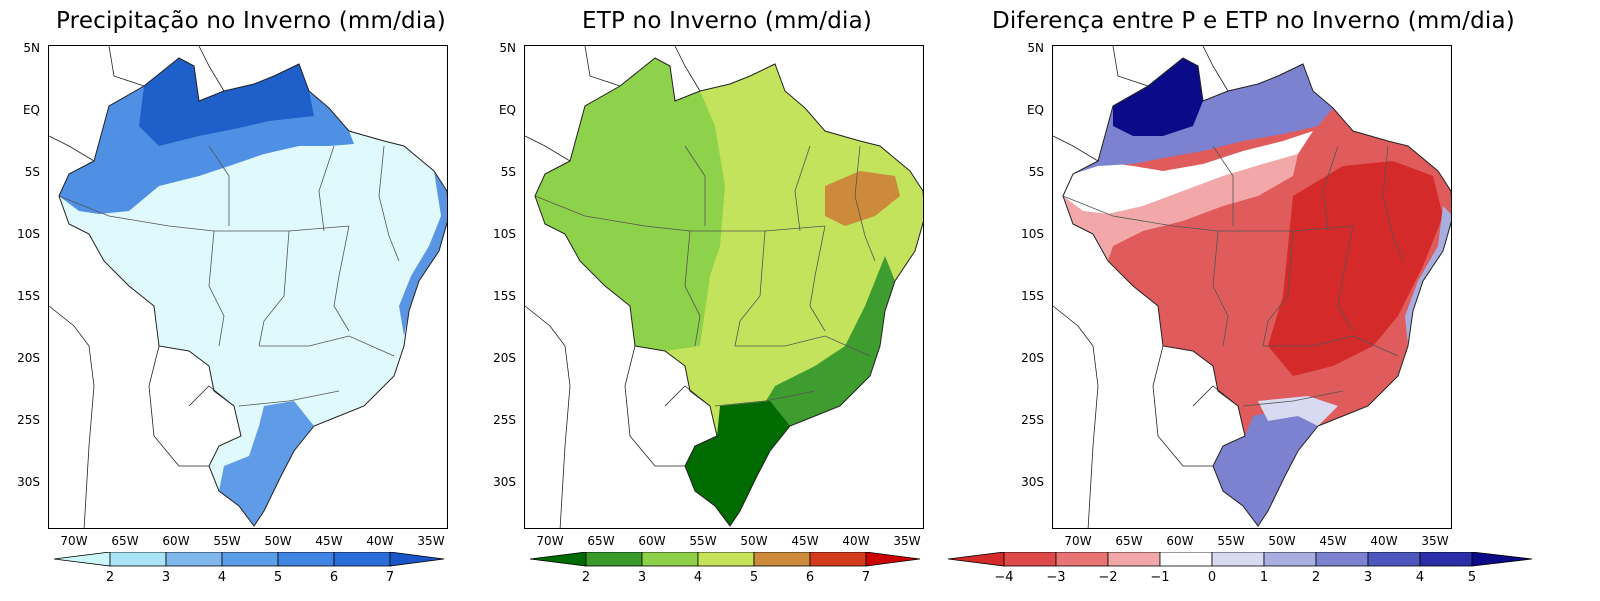  What do you see at coordinates (862, 198) in the screenshot?
I see `hot-spot` at bounding box center [862, 198].